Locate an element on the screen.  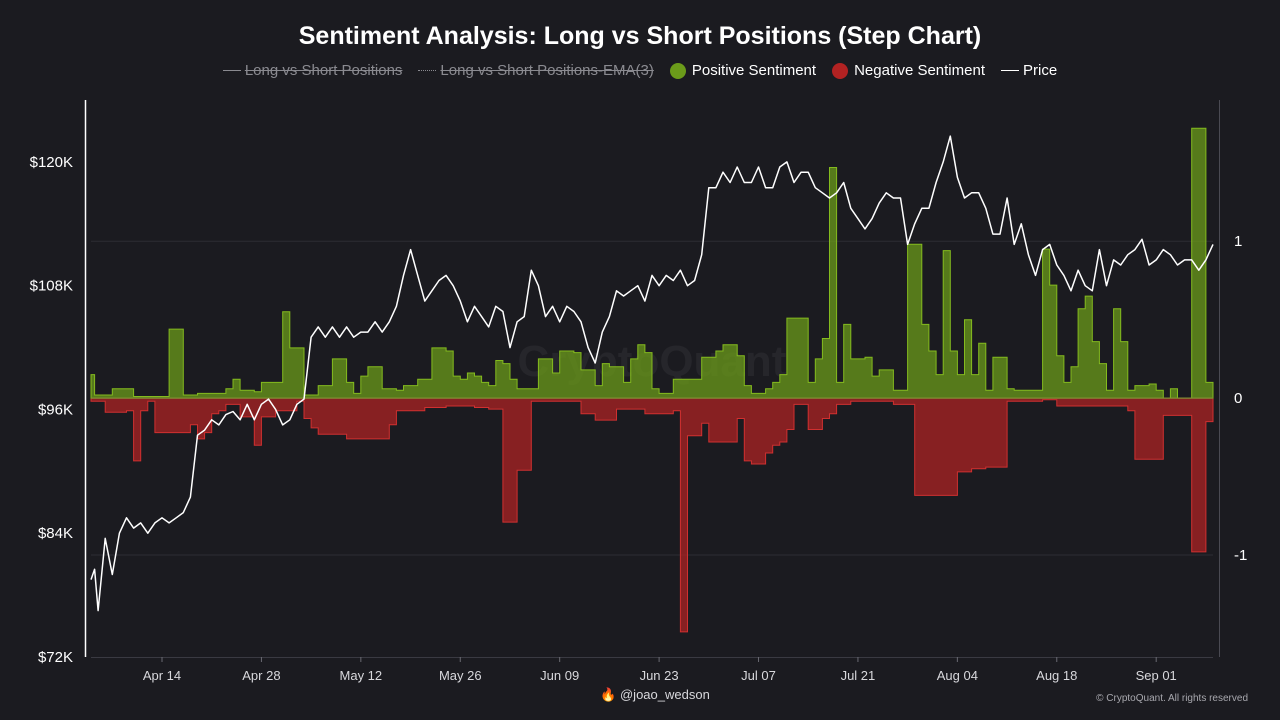
author-handle: 🔥 @joao_wedson is located at coordinates (640, 695).